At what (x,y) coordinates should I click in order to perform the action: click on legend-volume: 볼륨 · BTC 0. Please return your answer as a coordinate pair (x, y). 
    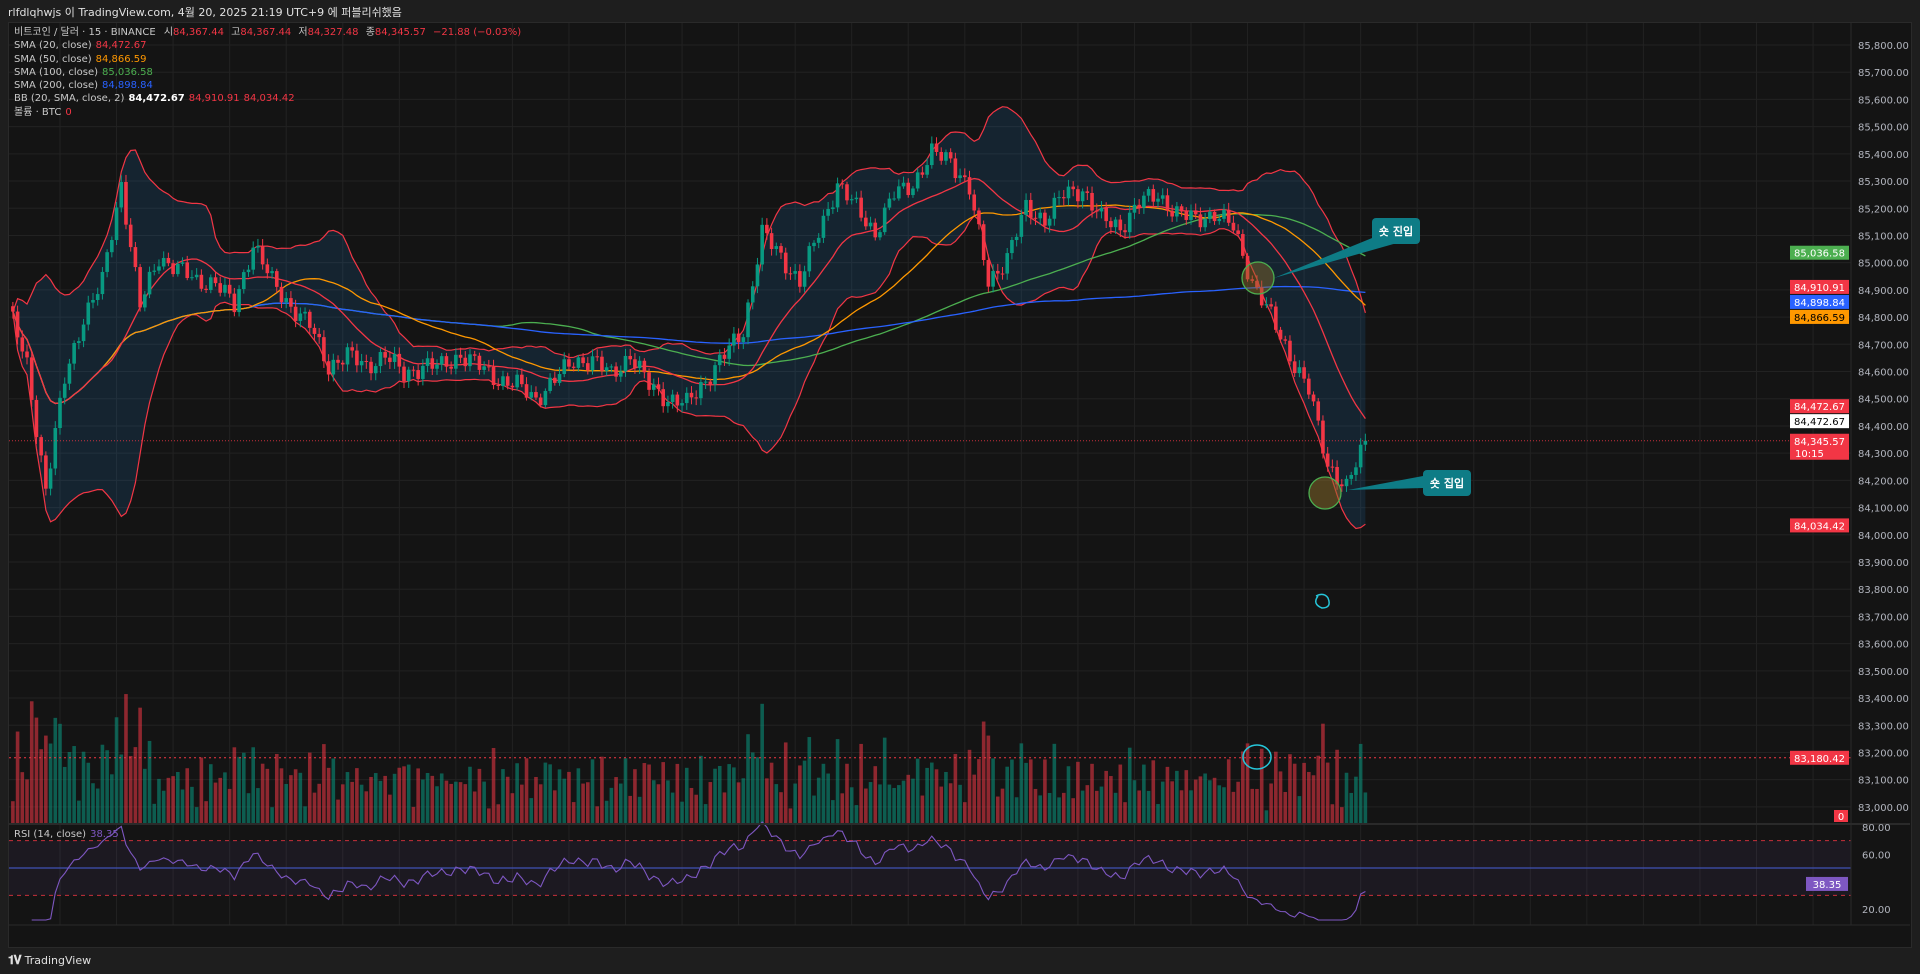
    Looking at the image, I should click on (267, 112).